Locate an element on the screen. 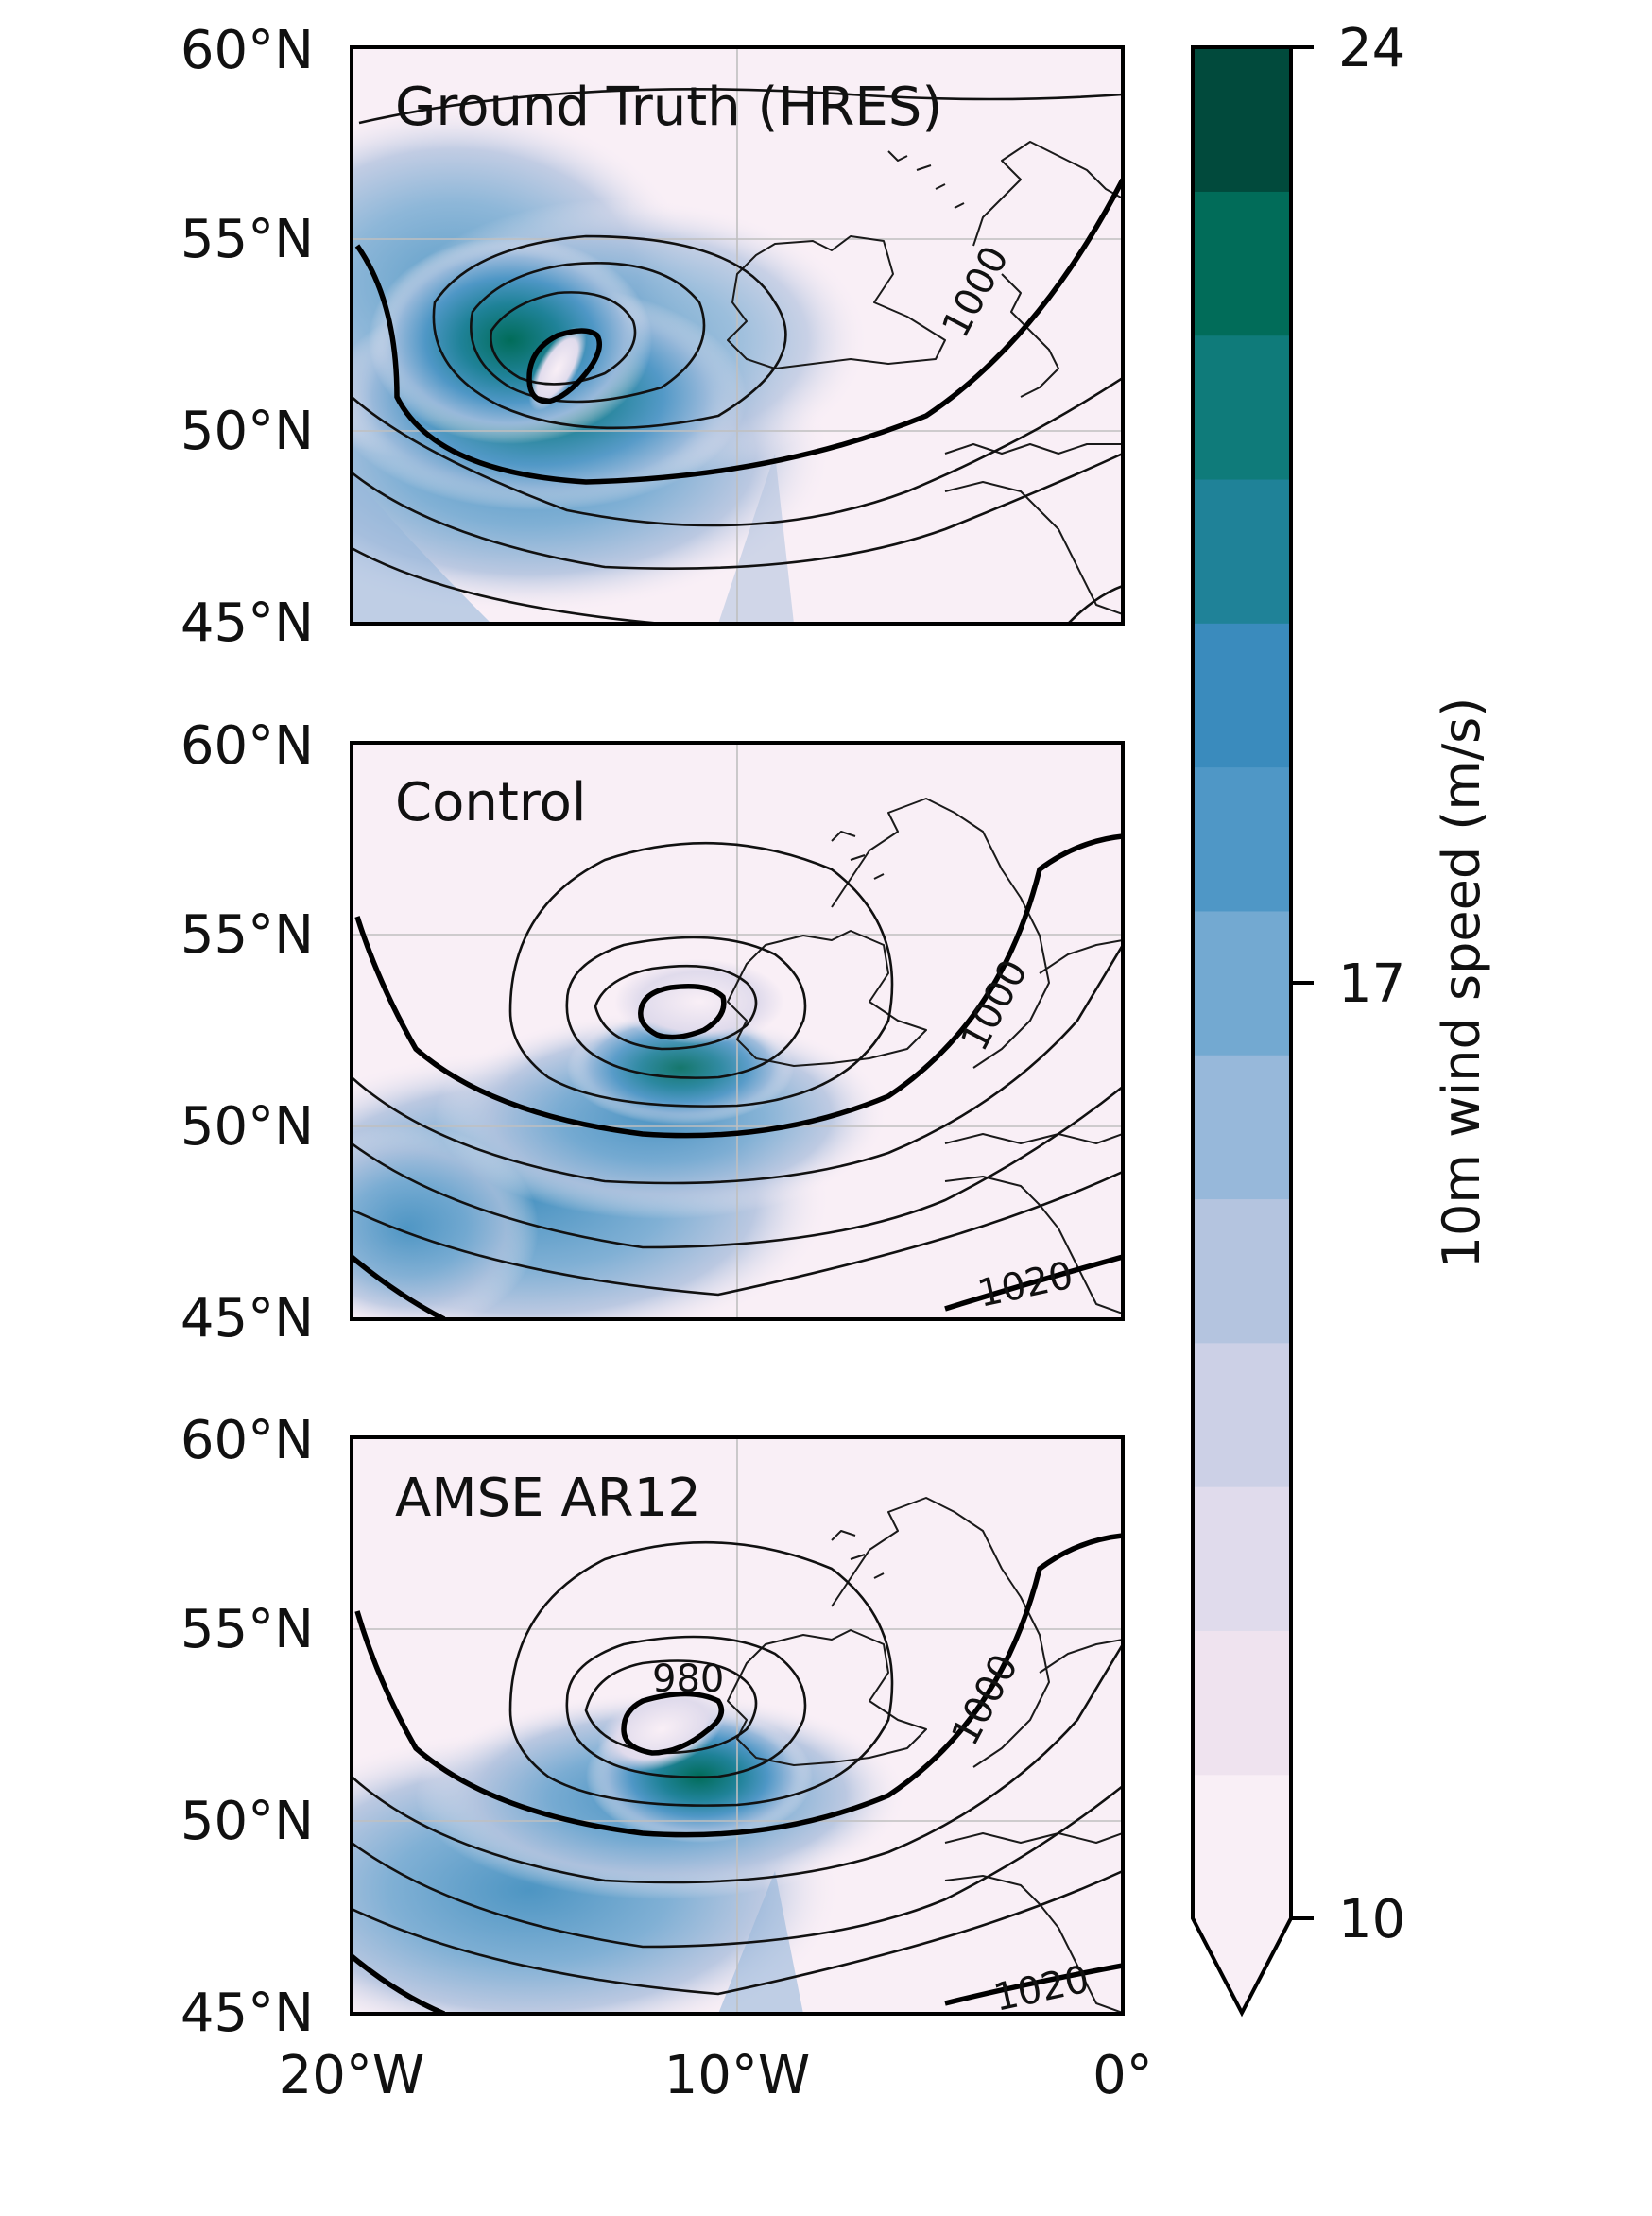  colorbar-extend-arrow is located at coordinates (1242, 1965).